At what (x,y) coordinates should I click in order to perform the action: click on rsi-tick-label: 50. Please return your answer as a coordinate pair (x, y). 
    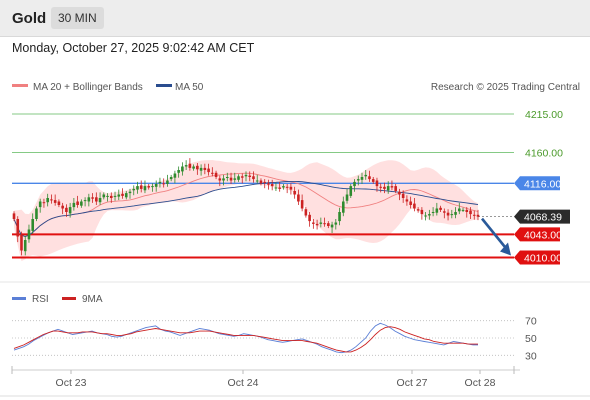
    Looking at the image, I should click on (531, 339).